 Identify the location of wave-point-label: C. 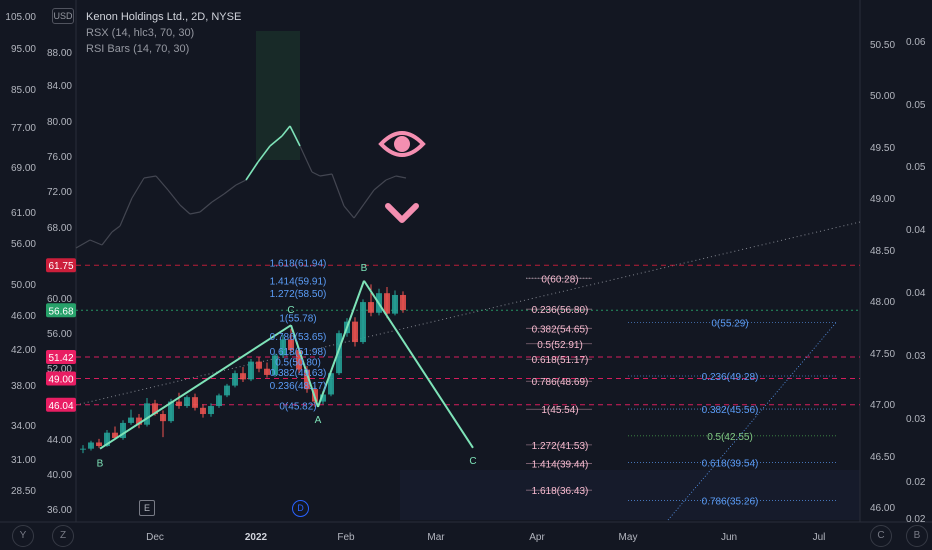
(290, 310).